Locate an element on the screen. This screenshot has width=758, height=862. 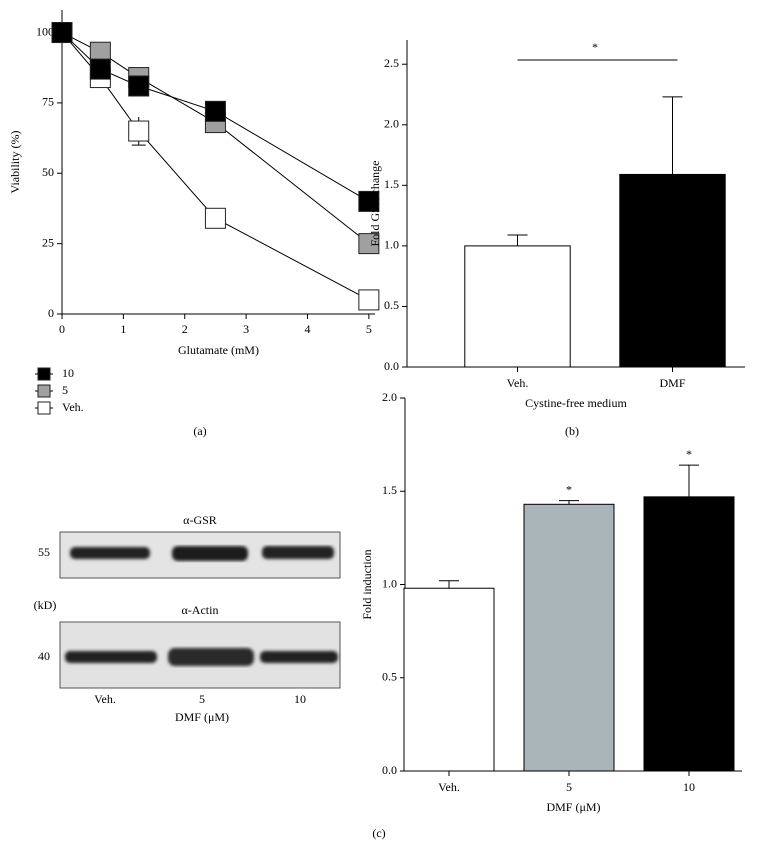
y-tick-label: 2.5 is located at coordinates (391, 63).